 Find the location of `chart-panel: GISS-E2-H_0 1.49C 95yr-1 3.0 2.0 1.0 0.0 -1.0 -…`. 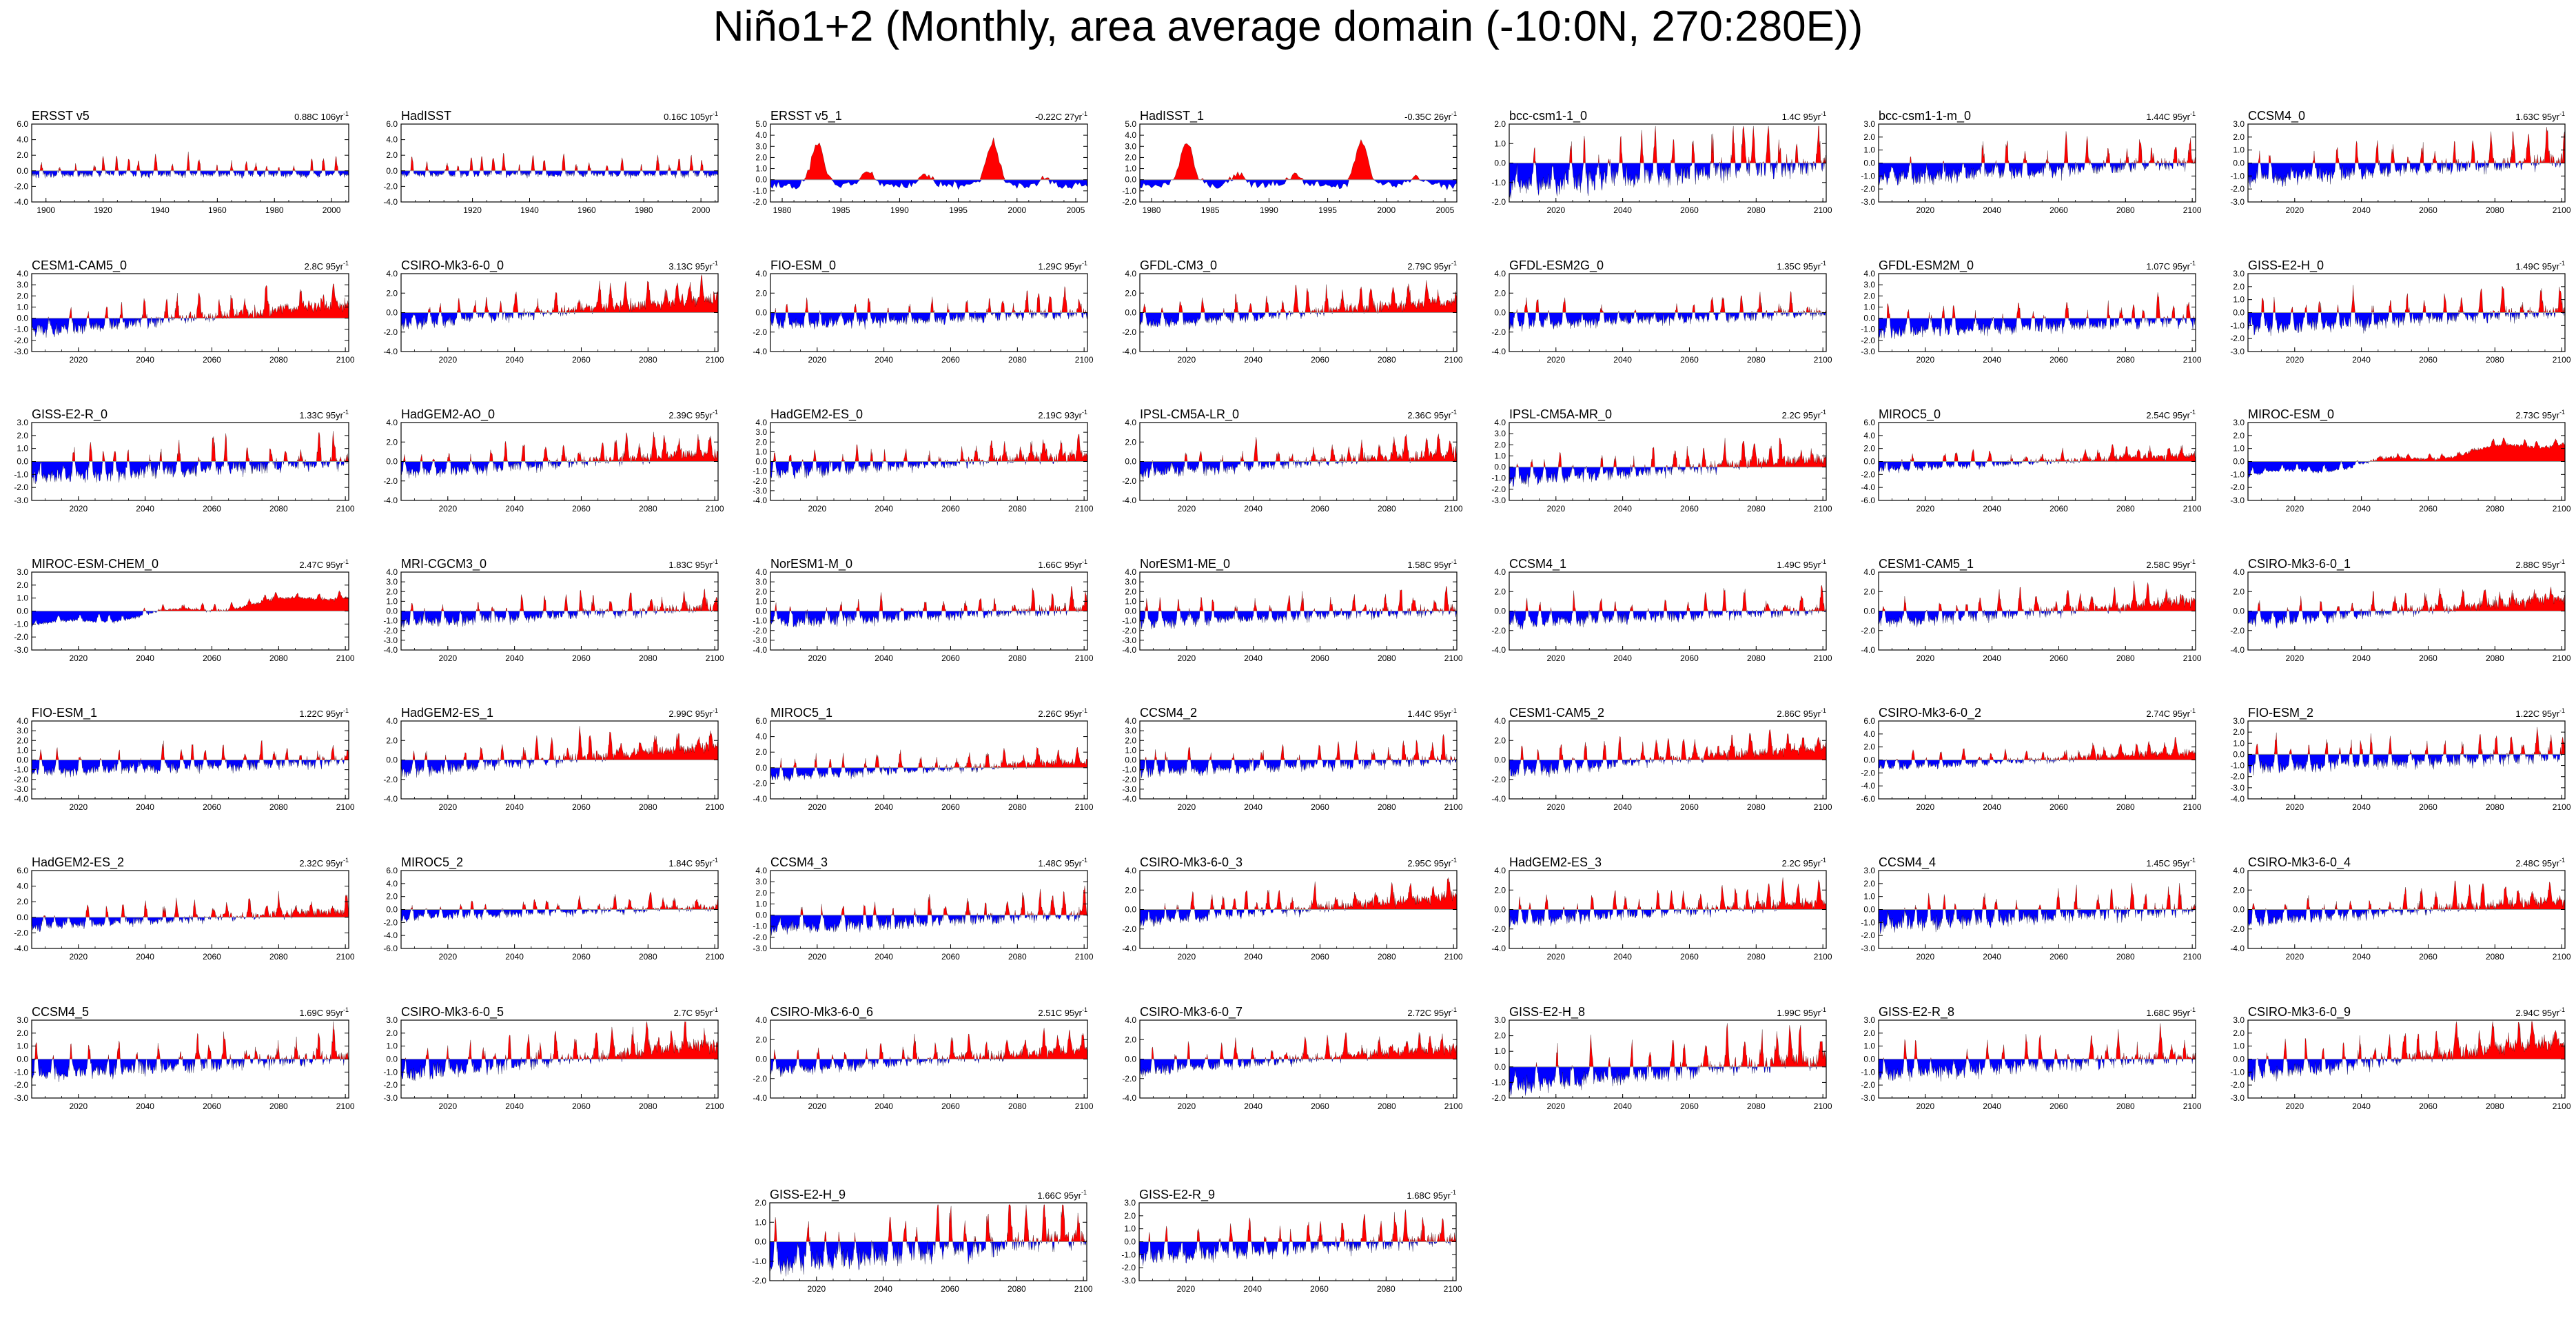

chart-panel: GISS-E2-H_0 1.49C 95yr-1 3.0 2.0 1.0 0.0 -1.0 -… is located at coordinates (2400, 311).